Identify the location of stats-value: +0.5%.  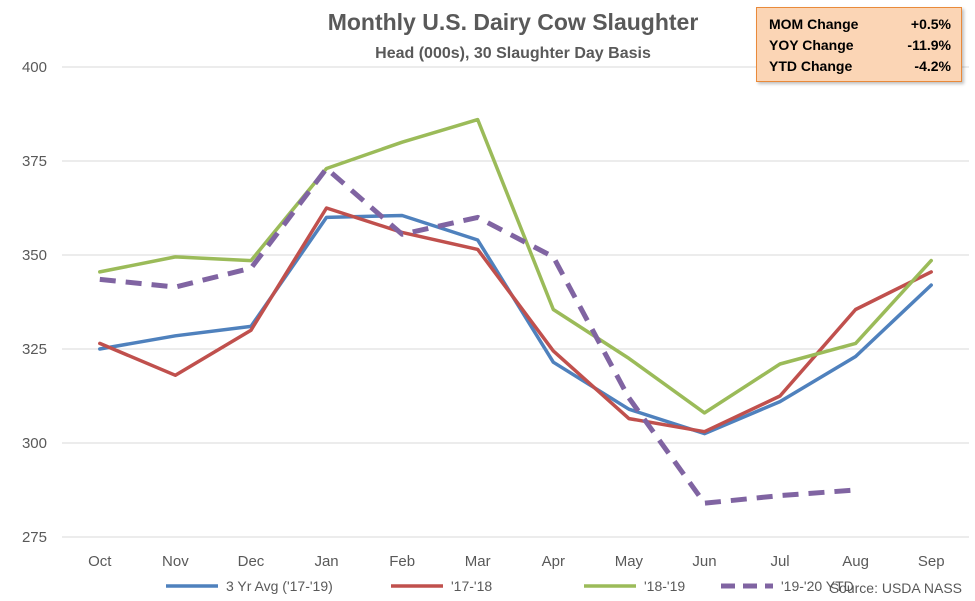
(930, 24).